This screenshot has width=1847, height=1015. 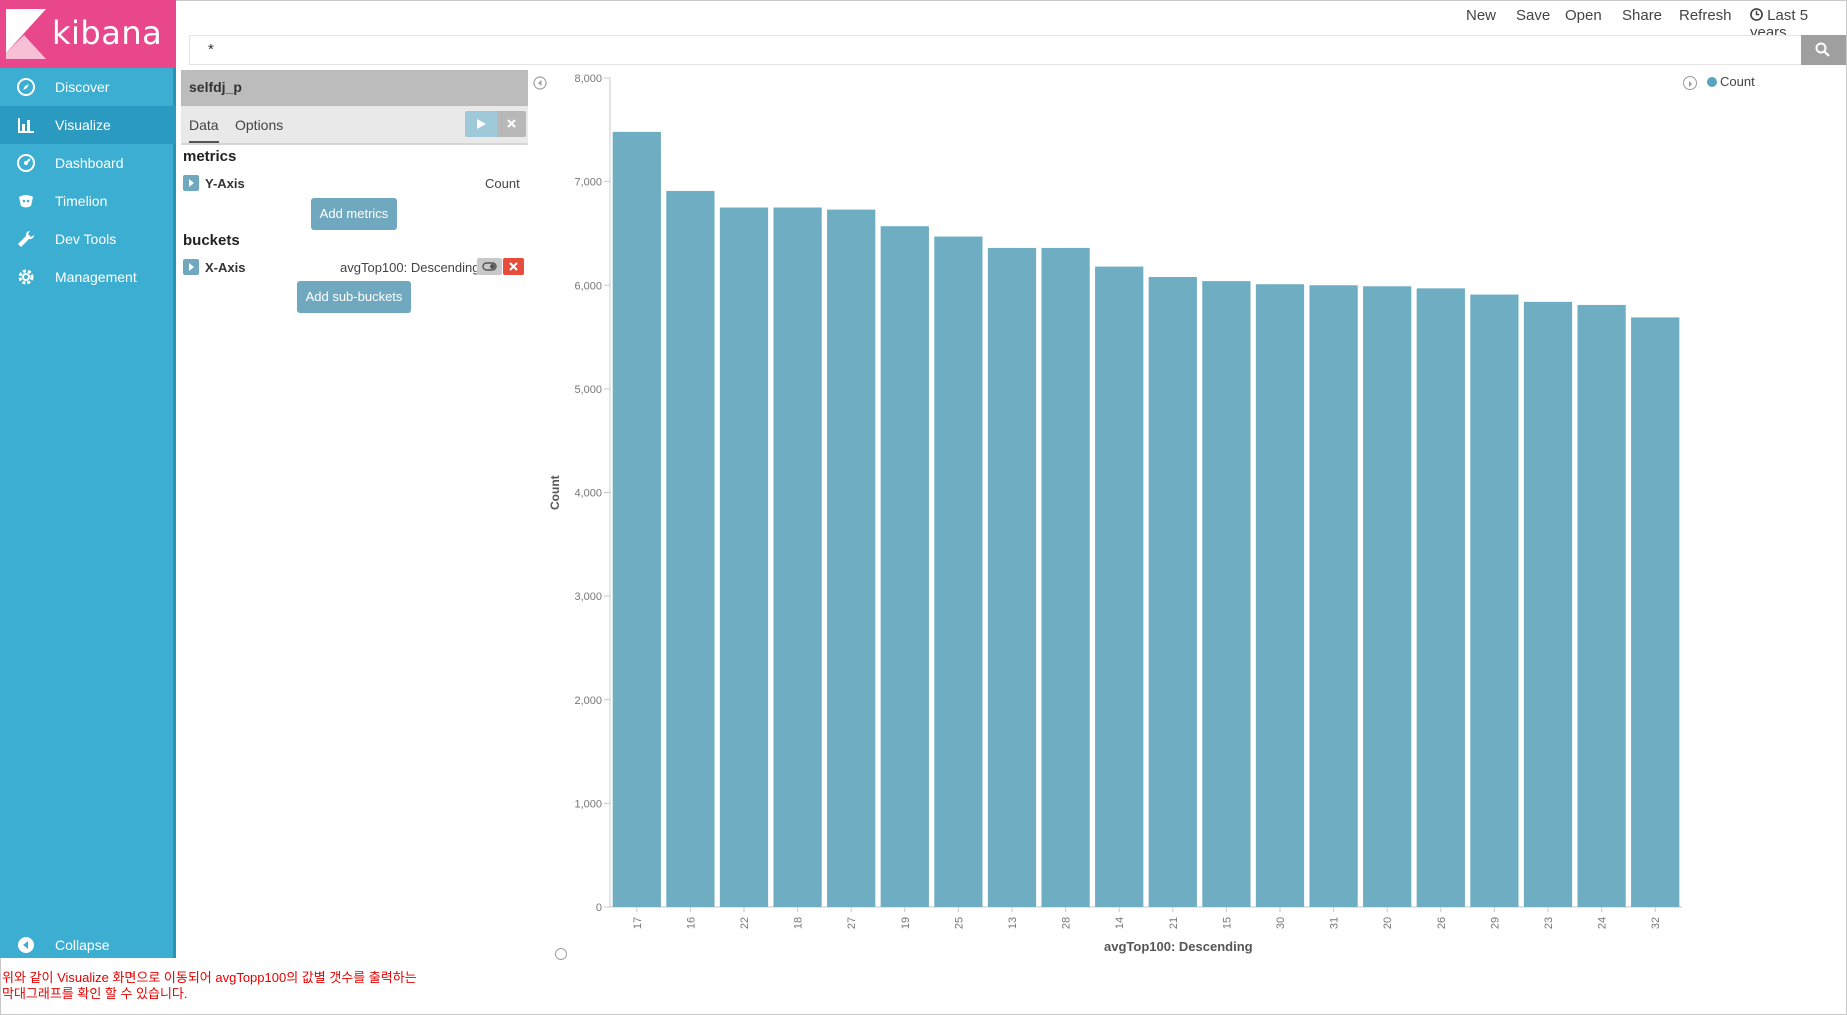 What do you see at coordinates (1737, 81) in the screenshot?
I see `legend-label: Count` at bounding box center [1737, 81].